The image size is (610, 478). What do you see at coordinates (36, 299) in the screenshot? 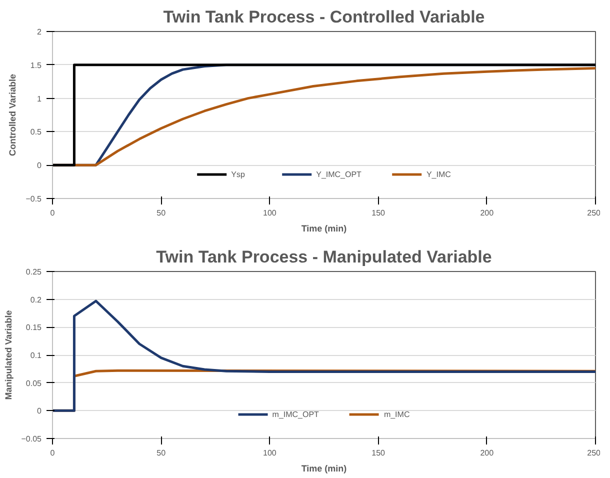
I see `y-tick-label: 0.2` at bounding box center [36, 299].